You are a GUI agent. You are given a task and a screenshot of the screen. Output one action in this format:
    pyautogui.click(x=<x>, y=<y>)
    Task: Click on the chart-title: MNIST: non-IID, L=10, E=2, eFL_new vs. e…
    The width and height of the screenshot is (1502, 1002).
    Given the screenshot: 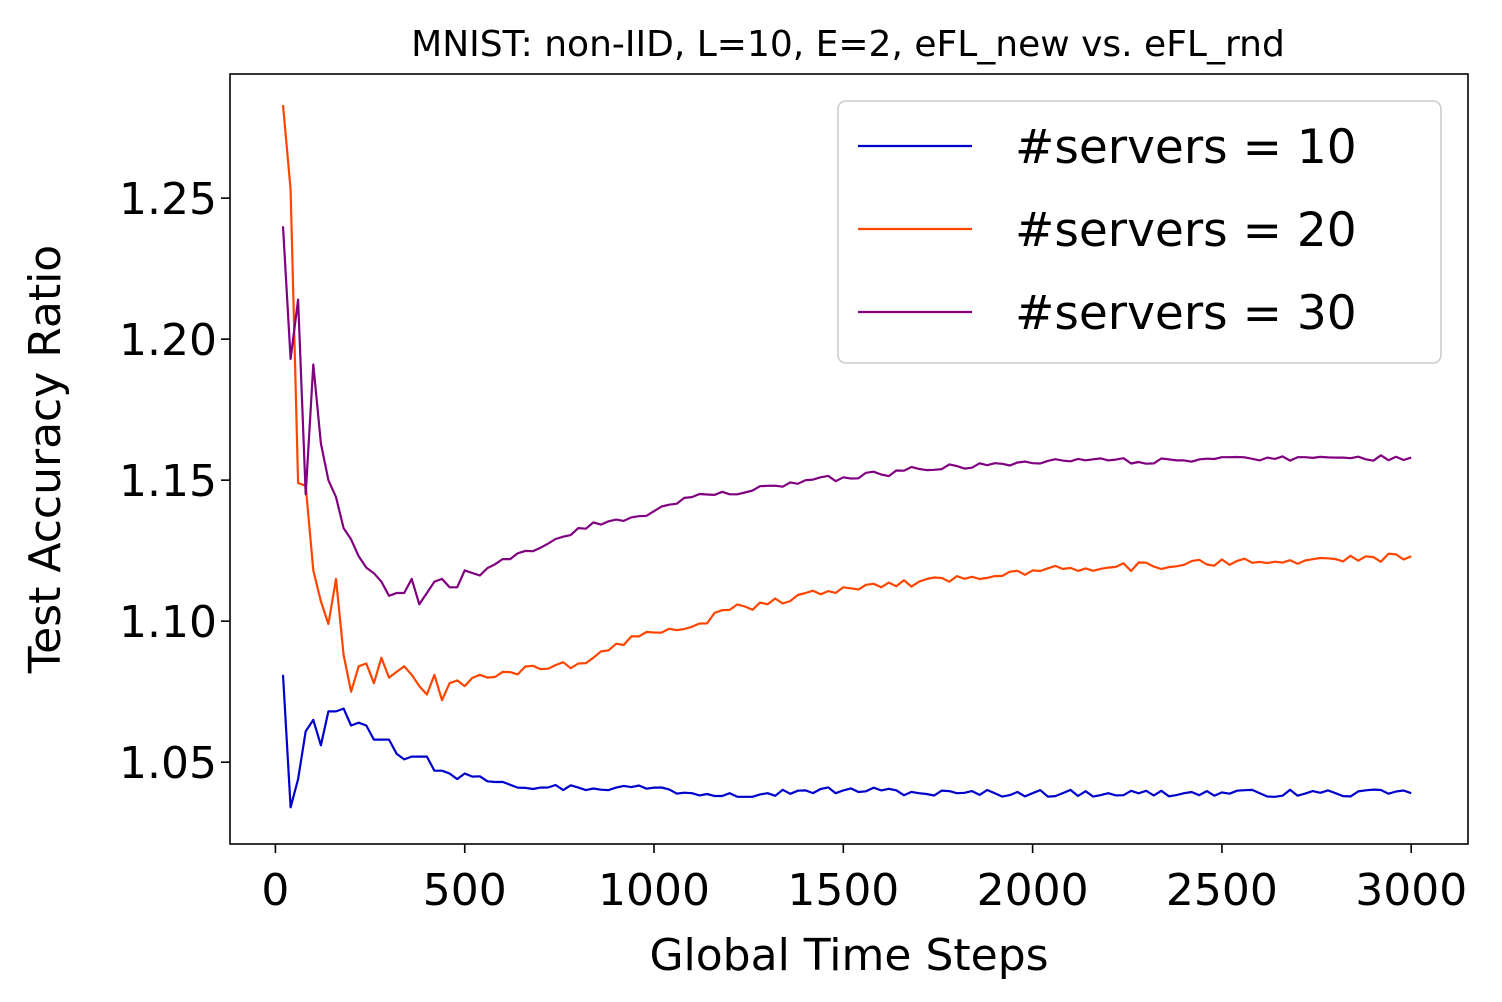 What is the action you would take?
    pyautogui.click(x=848, y=44)
    